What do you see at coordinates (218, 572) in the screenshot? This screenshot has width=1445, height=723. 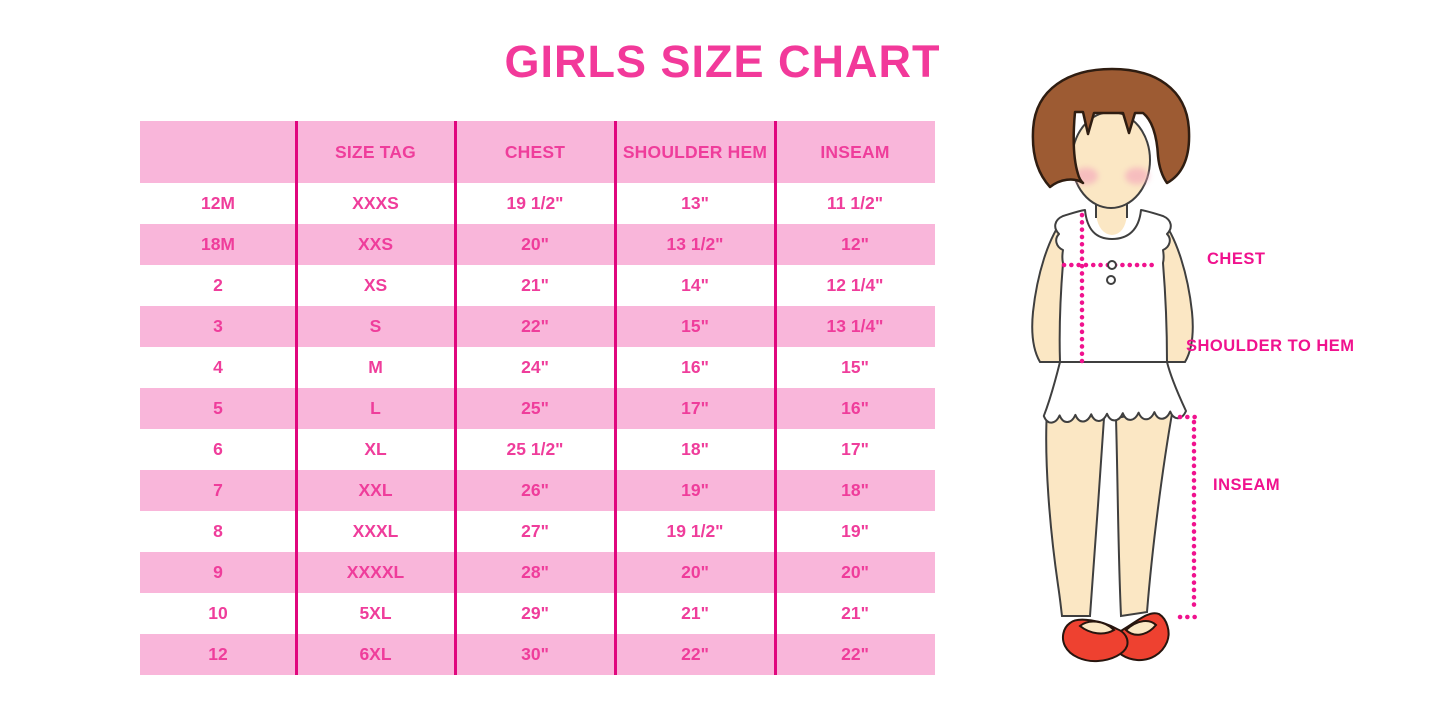 I see `table-cell: 9` at bounding box center [218, 572].